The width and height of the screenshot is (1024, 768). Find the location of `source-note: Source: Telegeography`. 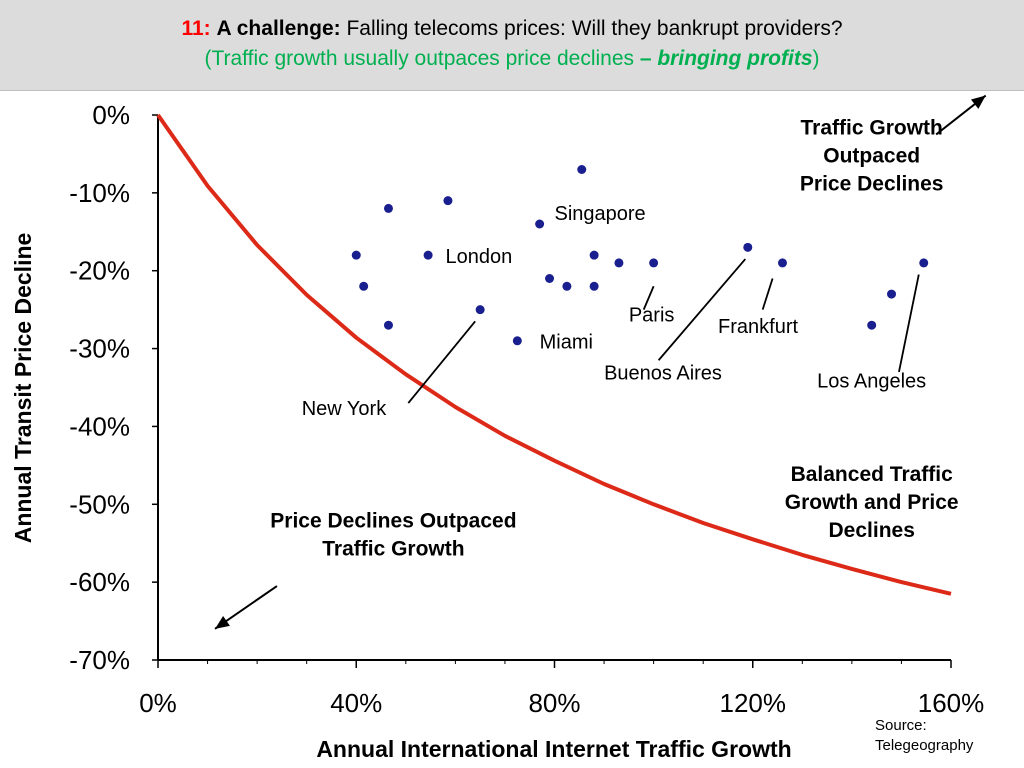

source-note: Source: Telegeography is located at coordinates (924, 736).